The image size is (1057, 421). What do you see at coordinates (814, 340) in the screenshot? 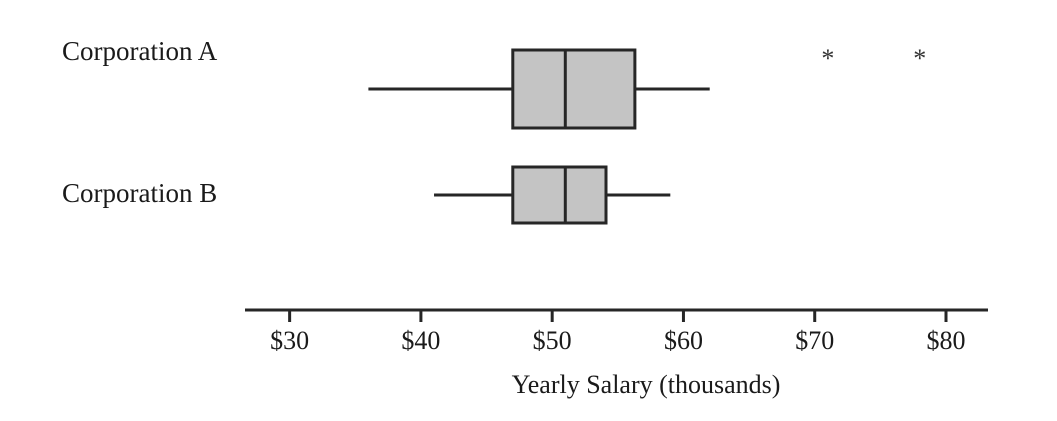
I see `x-tick-label: $70` at bounding box center [814, 340].